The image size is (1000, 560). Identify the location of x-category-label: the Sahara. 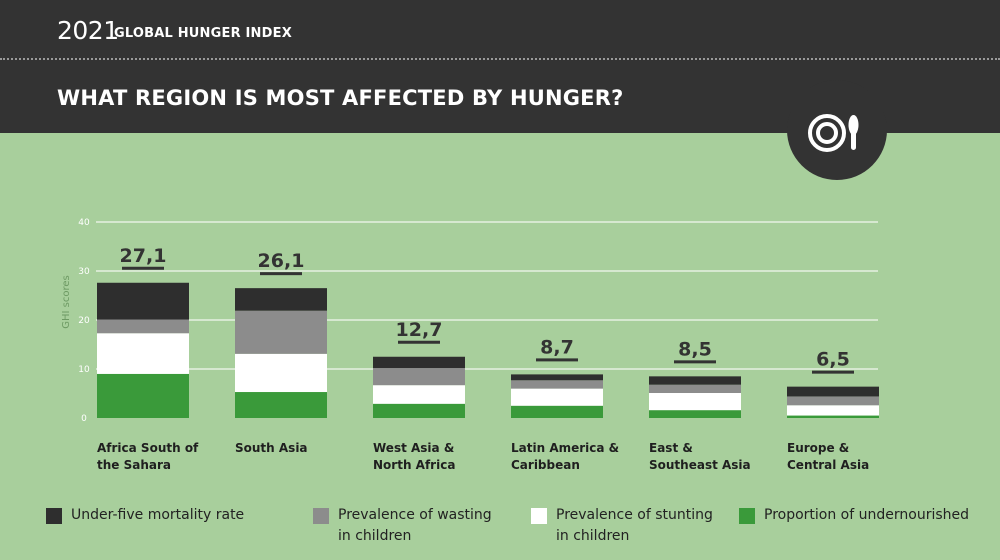
(134, 465).